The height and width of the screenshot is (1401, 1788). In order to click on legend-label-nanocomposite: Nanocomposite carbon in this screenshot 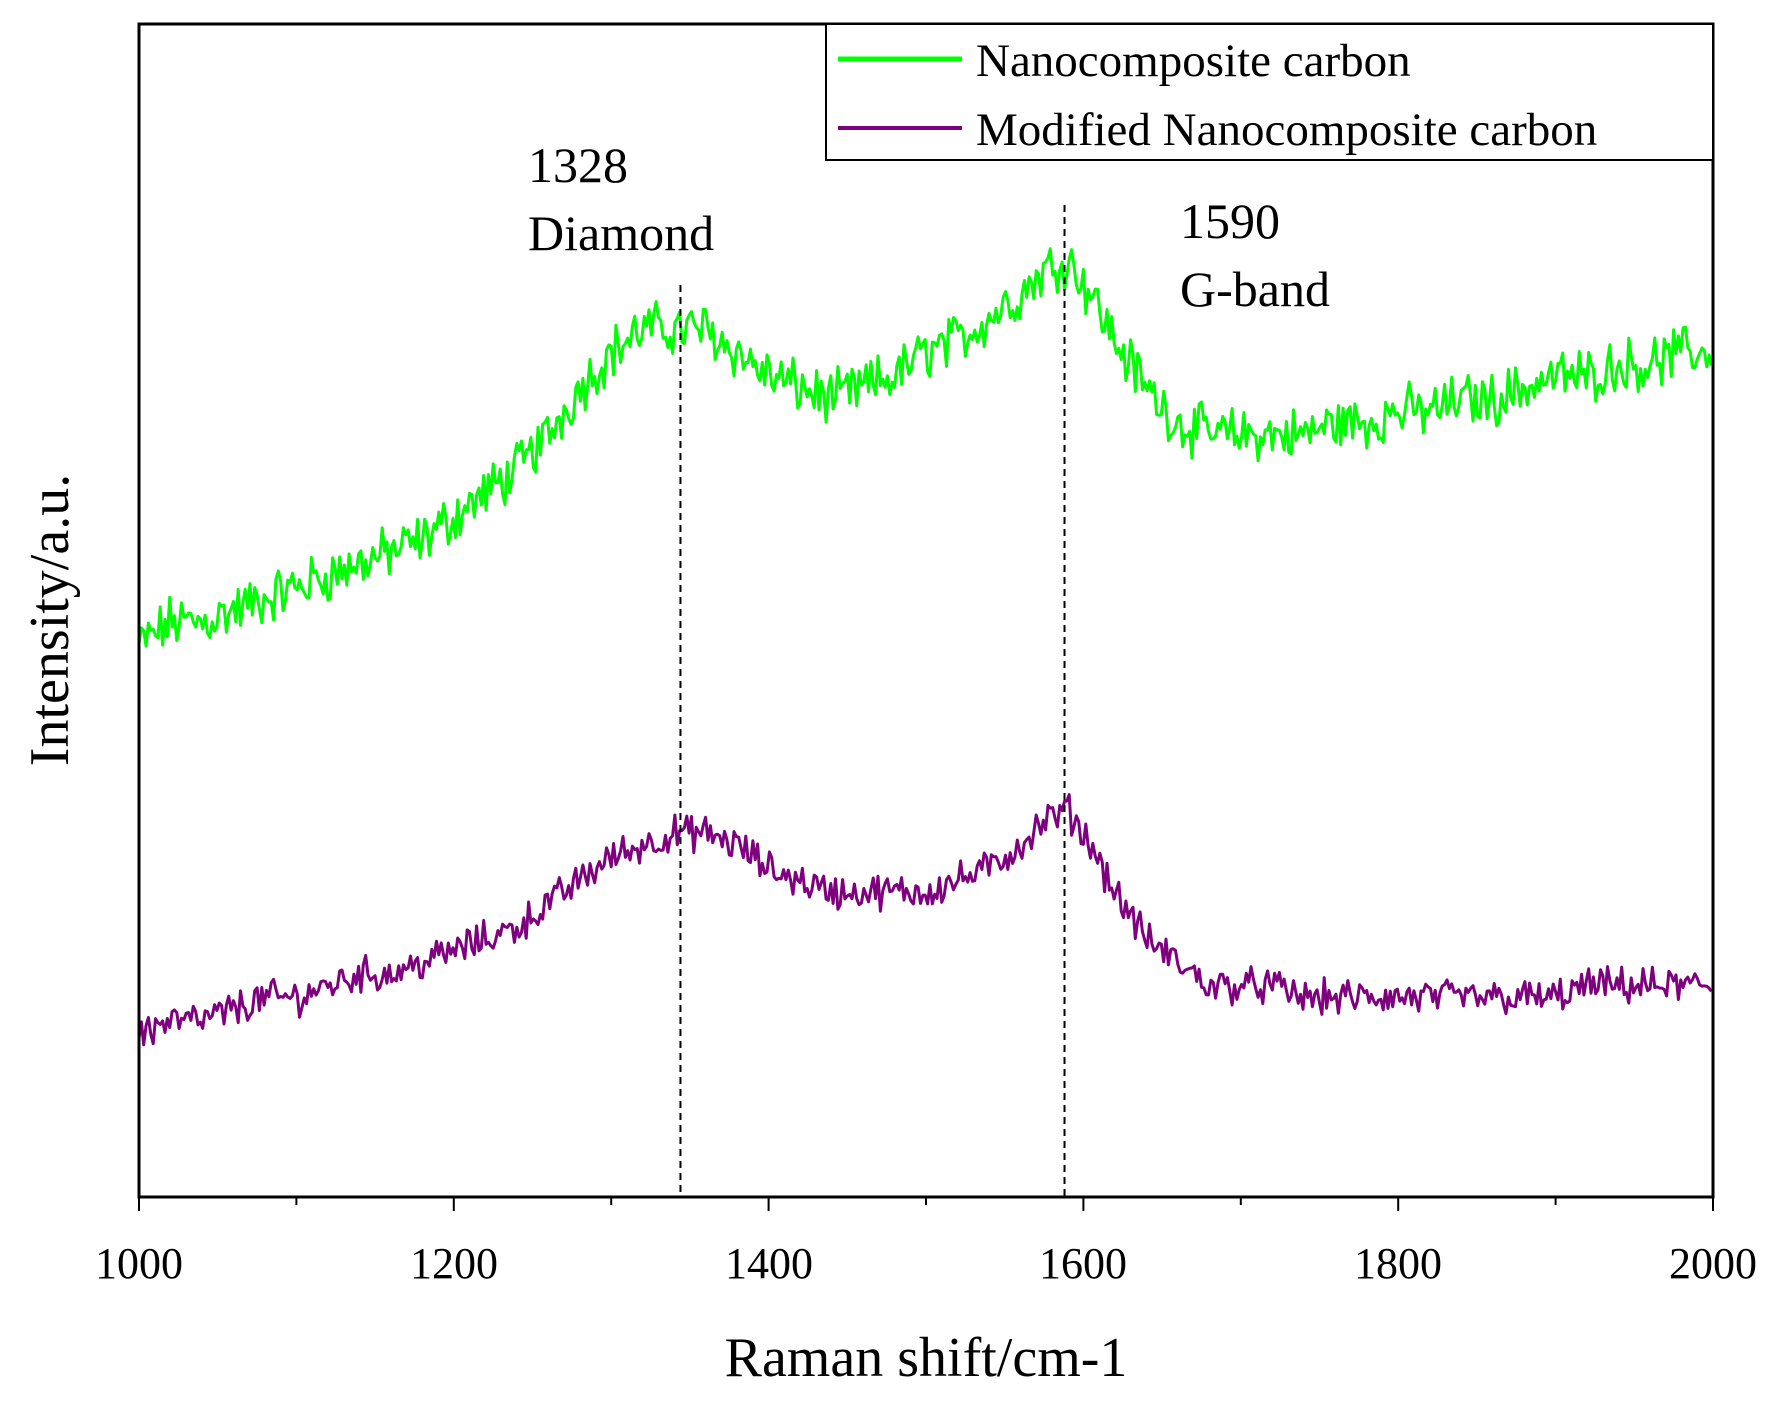, I will do `click(1193, 61)`.